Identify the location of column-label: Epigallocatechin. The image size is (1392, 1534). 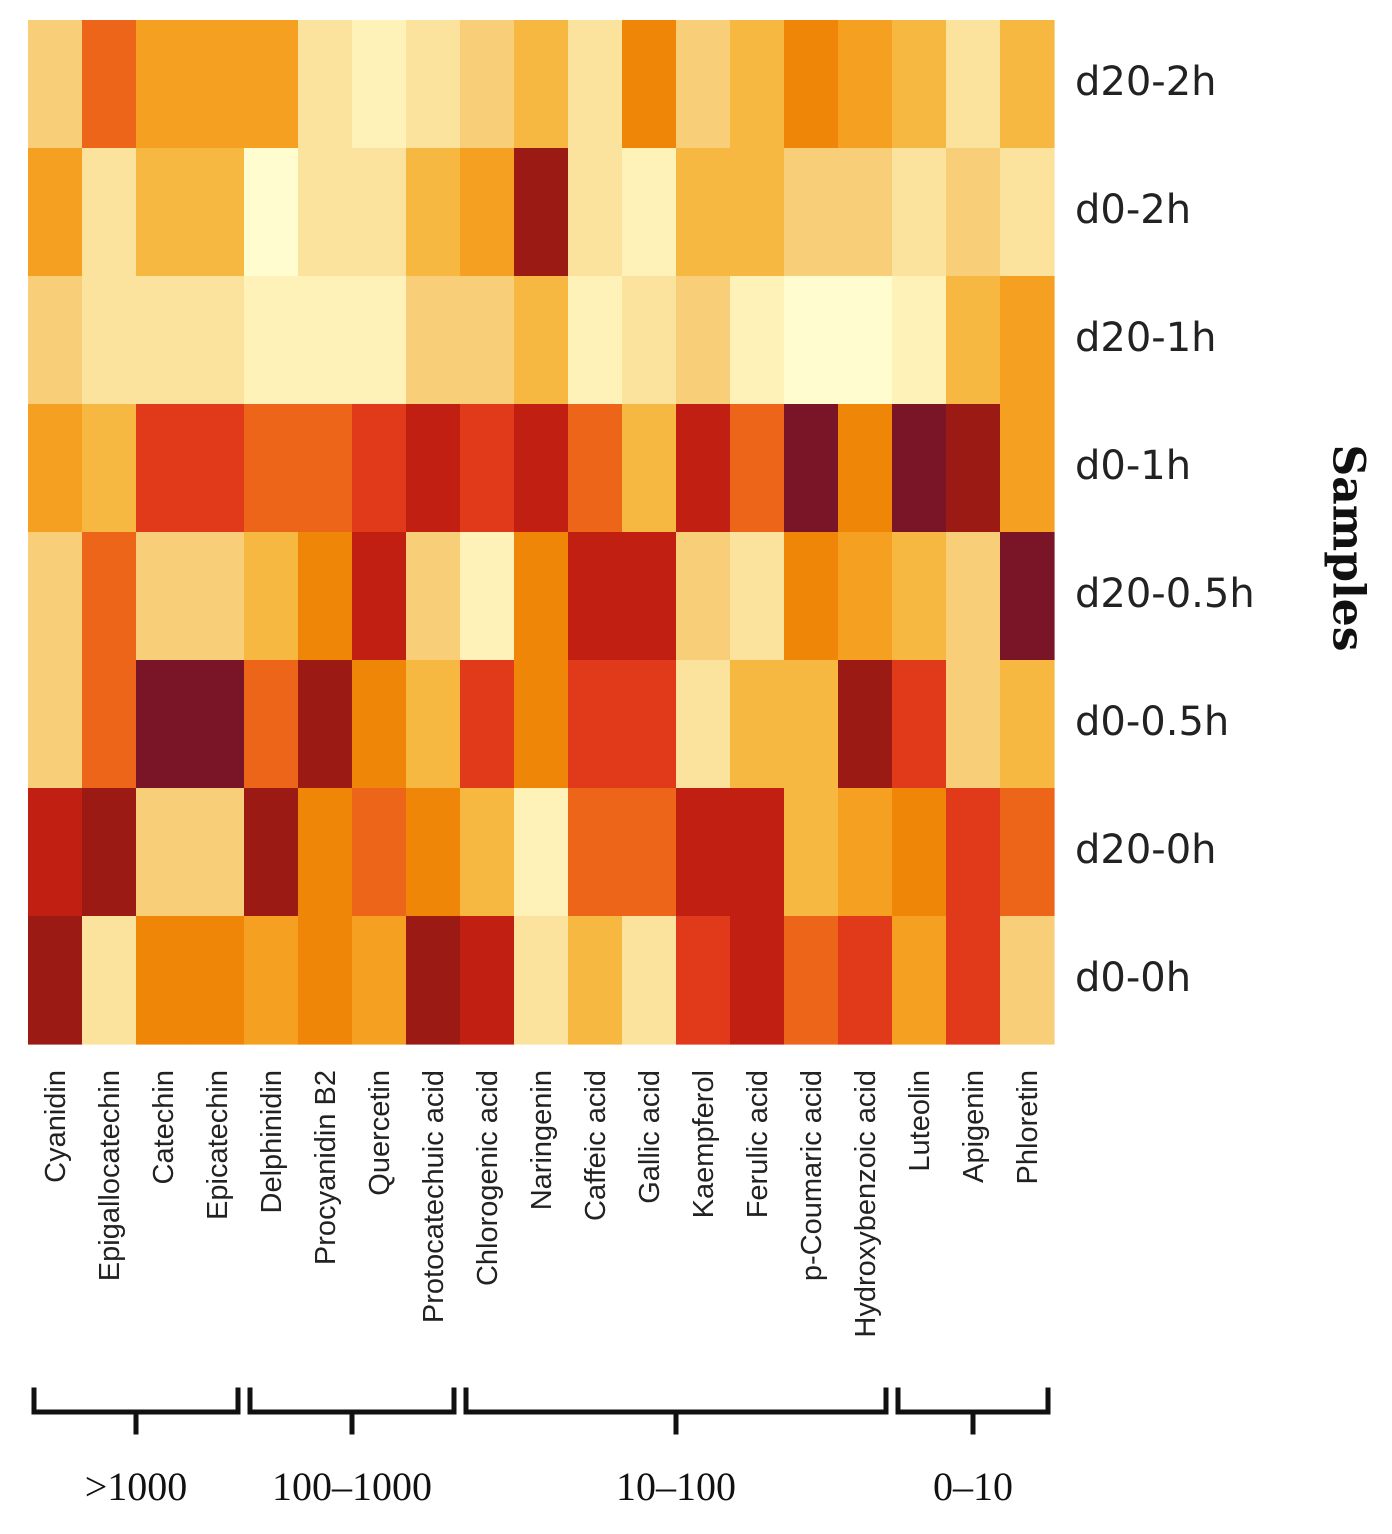
(110, 1175).